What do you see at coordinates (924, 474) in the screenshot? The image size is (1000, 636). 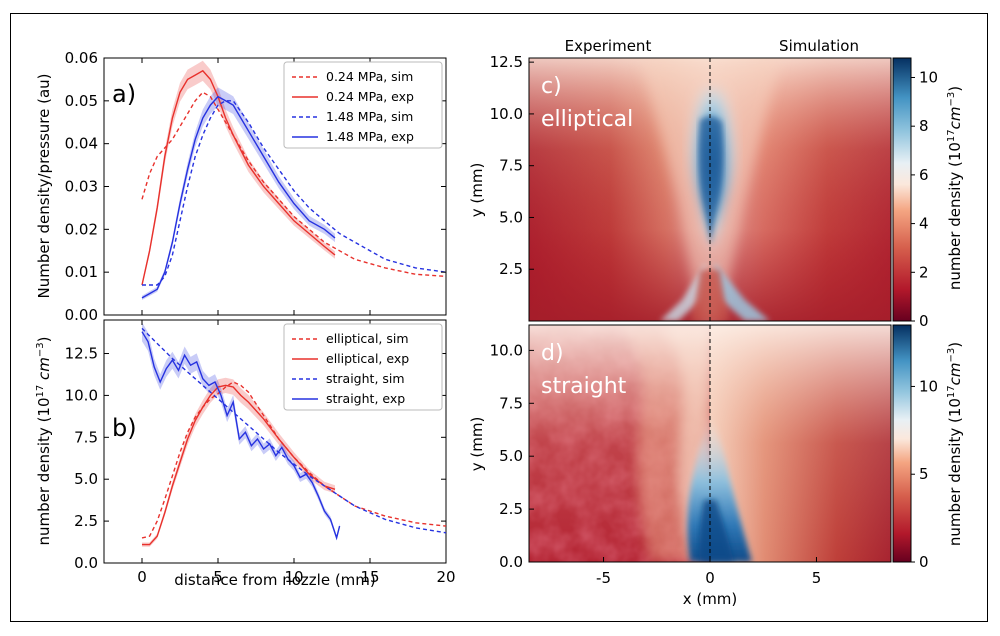 I see `panel-d-cbar-tick-label-1: 5` at bounding box center [924, 474].